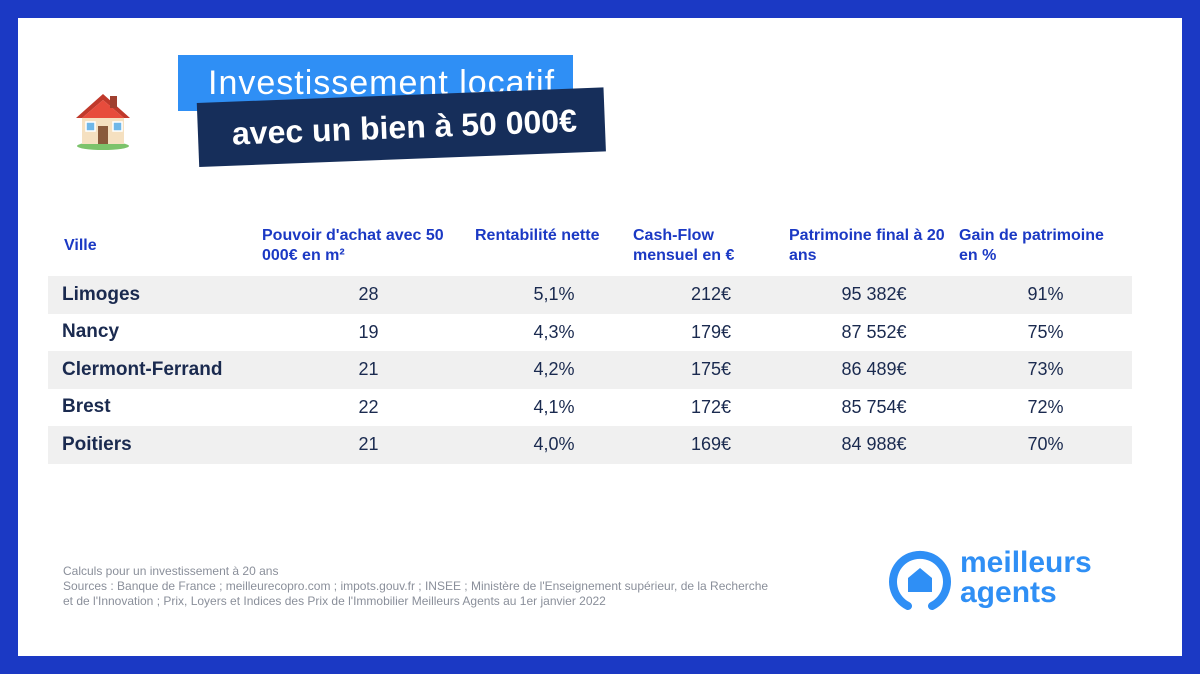  I want to click on cell-patrimoine-final: 84 988€, so click(874, 445).